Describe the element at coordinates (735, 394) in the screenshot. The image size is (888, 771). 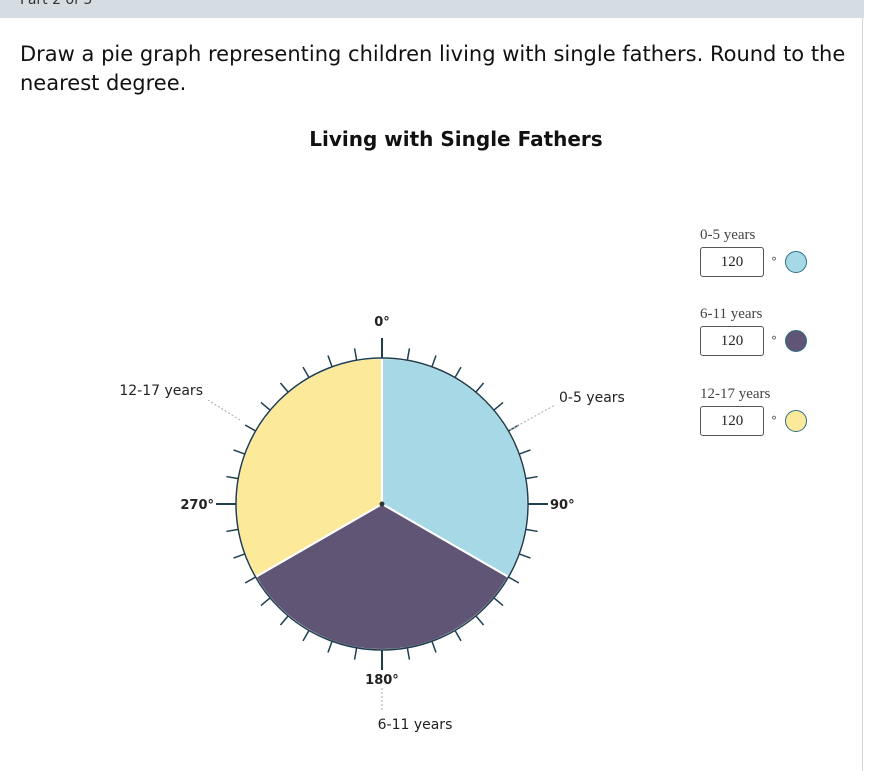
I see `legend-label: 12-17 years` at that location.